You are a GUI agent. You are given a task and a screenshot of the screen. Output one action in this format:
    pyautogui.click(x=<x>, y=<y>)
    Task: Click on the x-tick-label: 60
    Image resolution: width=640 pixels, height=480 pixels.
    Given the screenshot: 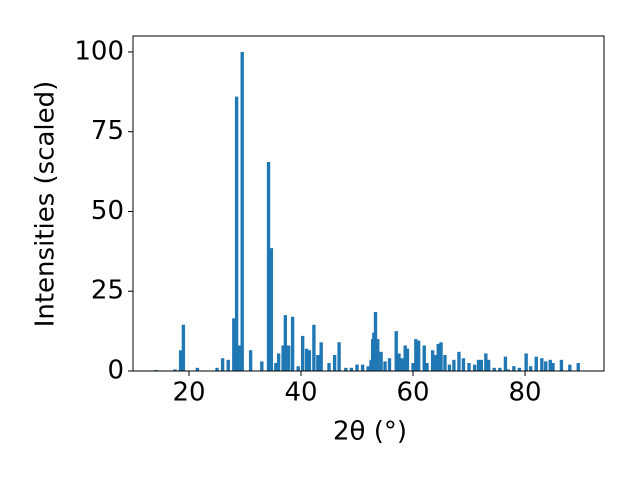 What is the action you would take?
    pyautogui.click(x=412, y=393)
    